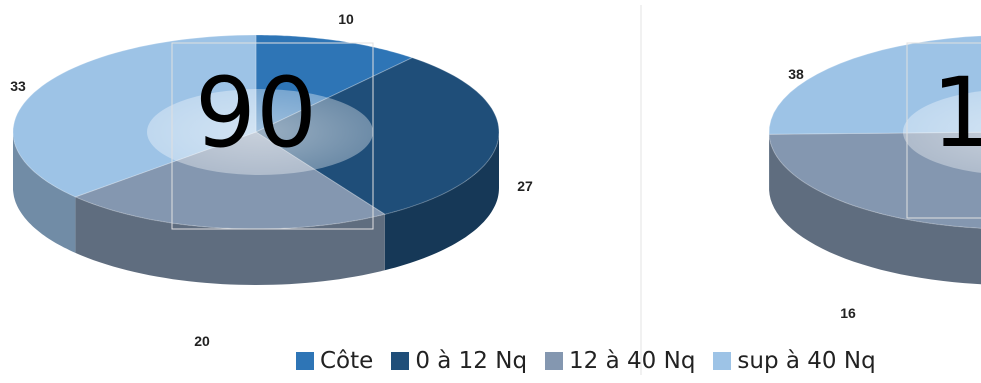 This screenshot has height=383, width=981. What do you see at coordinates (956, 113) in the screenshot?
I see `pie-total-label-2: 1` at bounding box center [956, 113].